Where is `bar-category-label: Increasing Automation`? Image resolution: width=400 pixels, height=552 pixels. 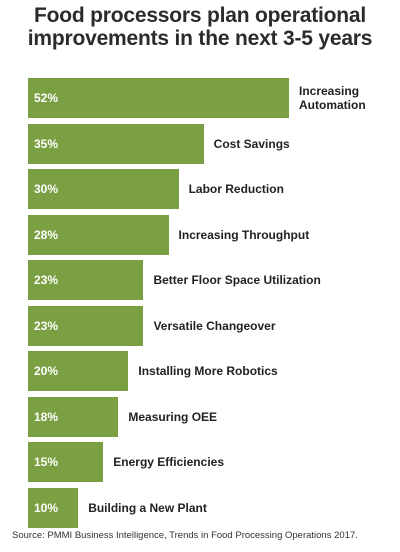 bar-category-label: Increasing Automation is located at coordinates (332, 98).